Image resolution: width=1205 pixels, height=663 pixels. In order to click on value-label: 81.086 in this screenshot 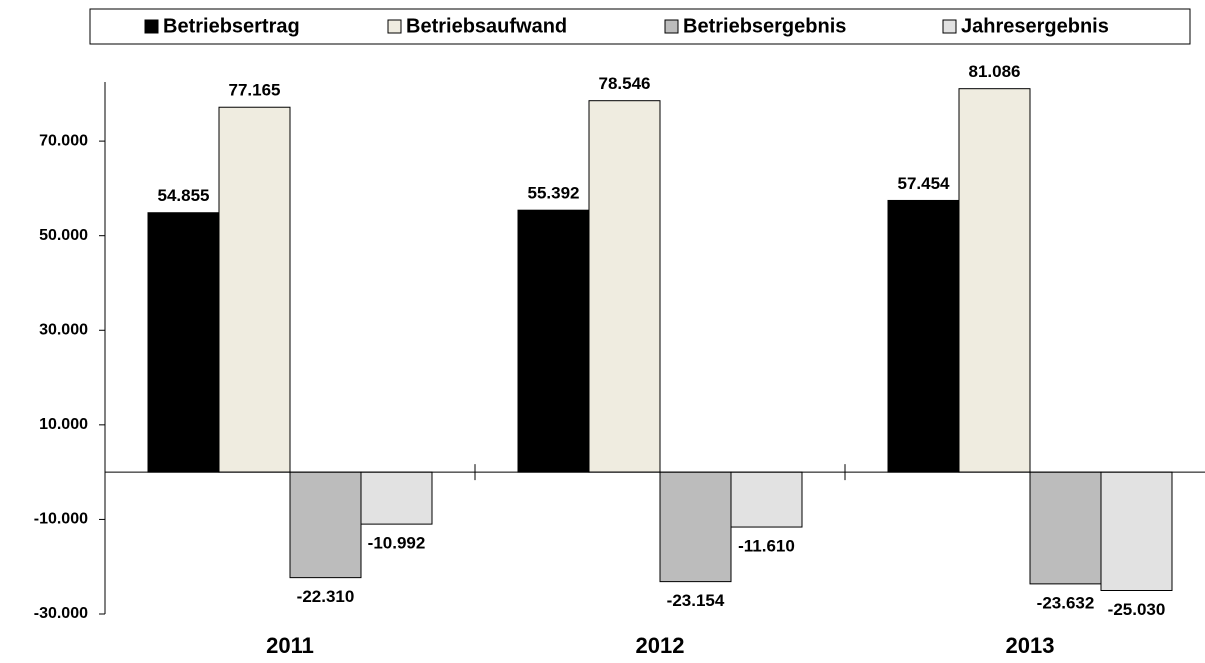, I will do `click(995, 71)`.